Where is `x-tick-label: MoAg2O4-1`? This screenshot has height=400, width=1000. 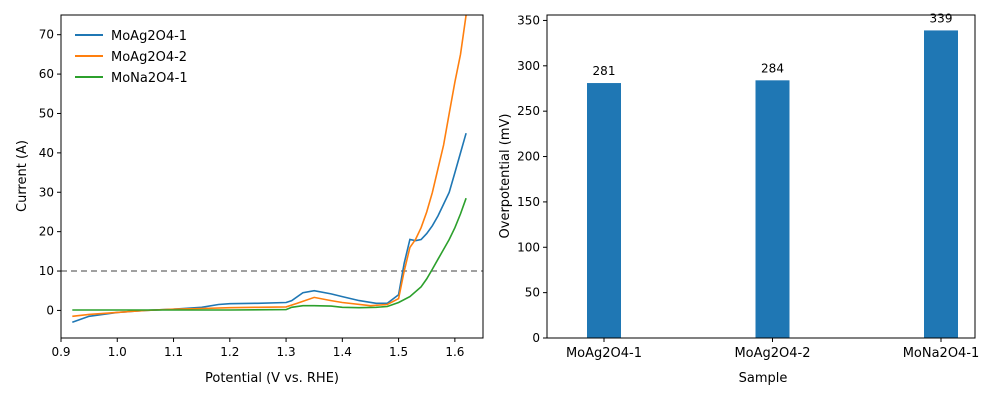
x-tick-label: MoAg2O4-1 is located at coordinates (604, 353).